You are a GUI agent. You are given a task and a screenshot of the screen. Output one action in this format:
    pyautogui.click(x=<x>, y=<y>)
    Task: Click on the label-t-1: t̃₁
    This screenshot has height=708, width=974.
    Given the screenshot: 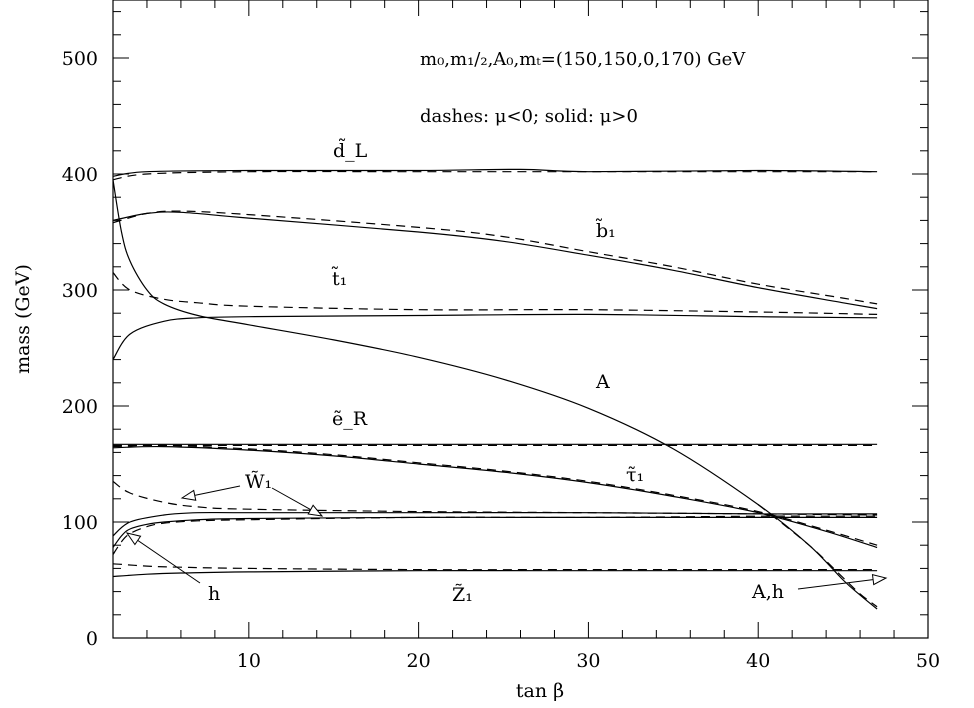 What is the action you would take?
    pyautogui.click(x=340, y=278)
    